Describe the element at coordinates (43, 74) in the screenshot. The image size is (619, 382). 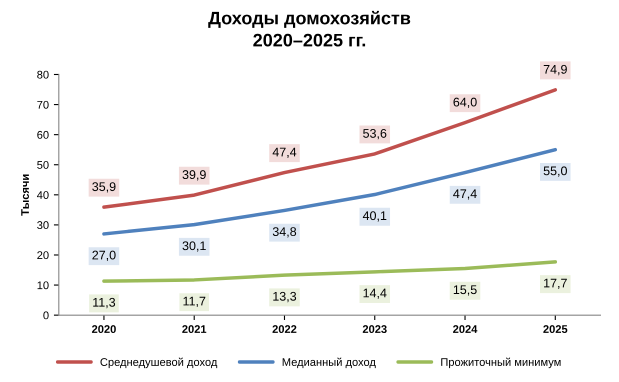
I see `y-tick-label: 80` at that location.